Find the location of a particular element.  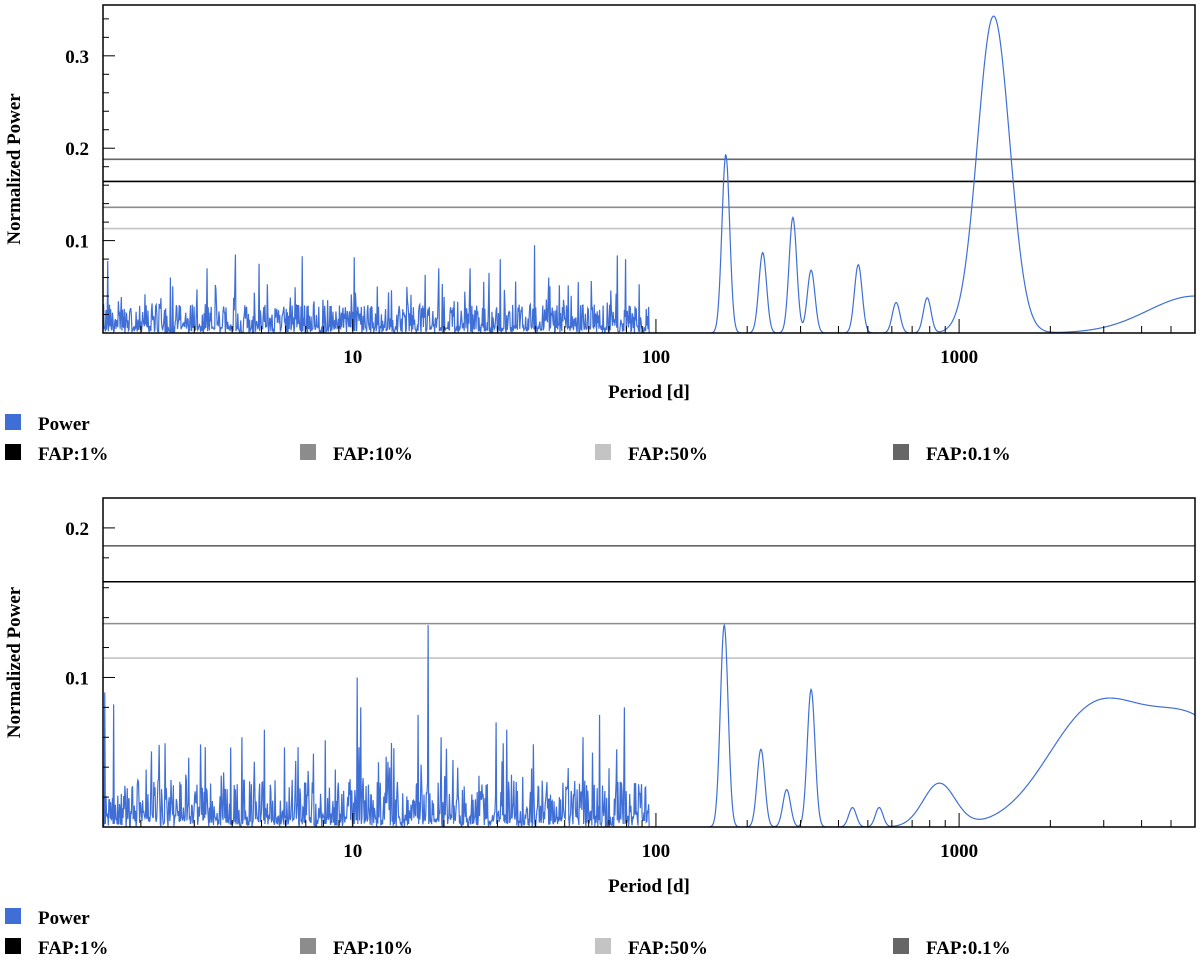

y-tick-label: 0.3 is located at coordinates (77, 57).